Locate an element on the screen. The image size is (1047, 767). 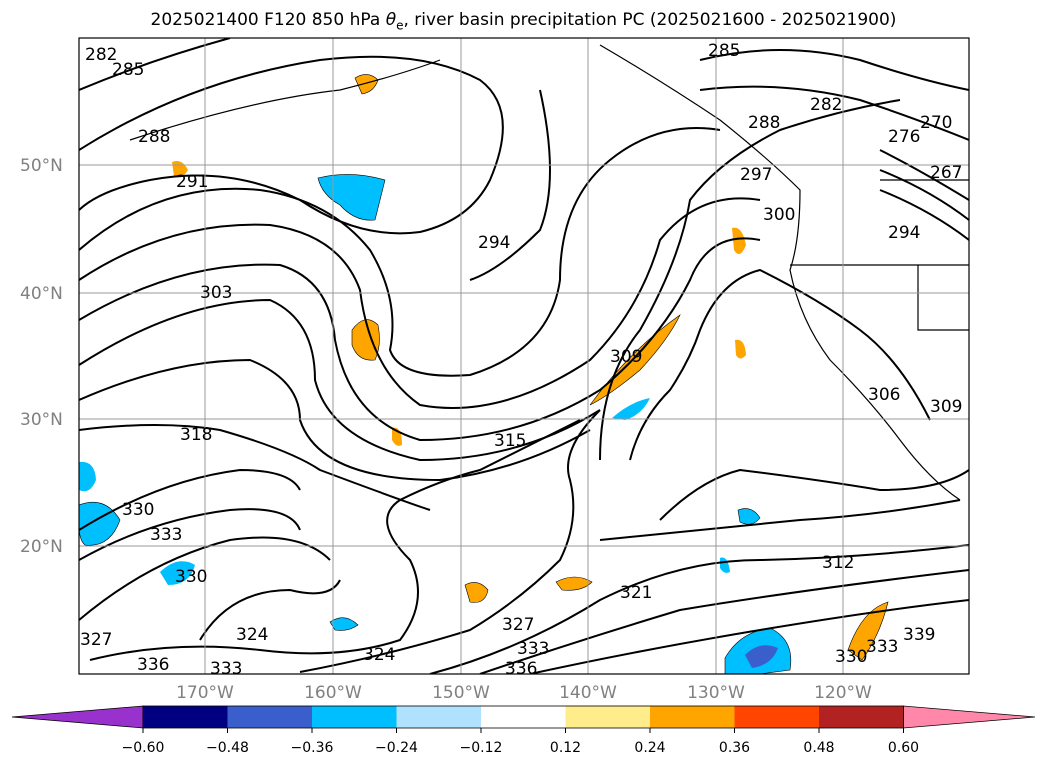
lon-label: 130°W is located at coordinates (716, 693).